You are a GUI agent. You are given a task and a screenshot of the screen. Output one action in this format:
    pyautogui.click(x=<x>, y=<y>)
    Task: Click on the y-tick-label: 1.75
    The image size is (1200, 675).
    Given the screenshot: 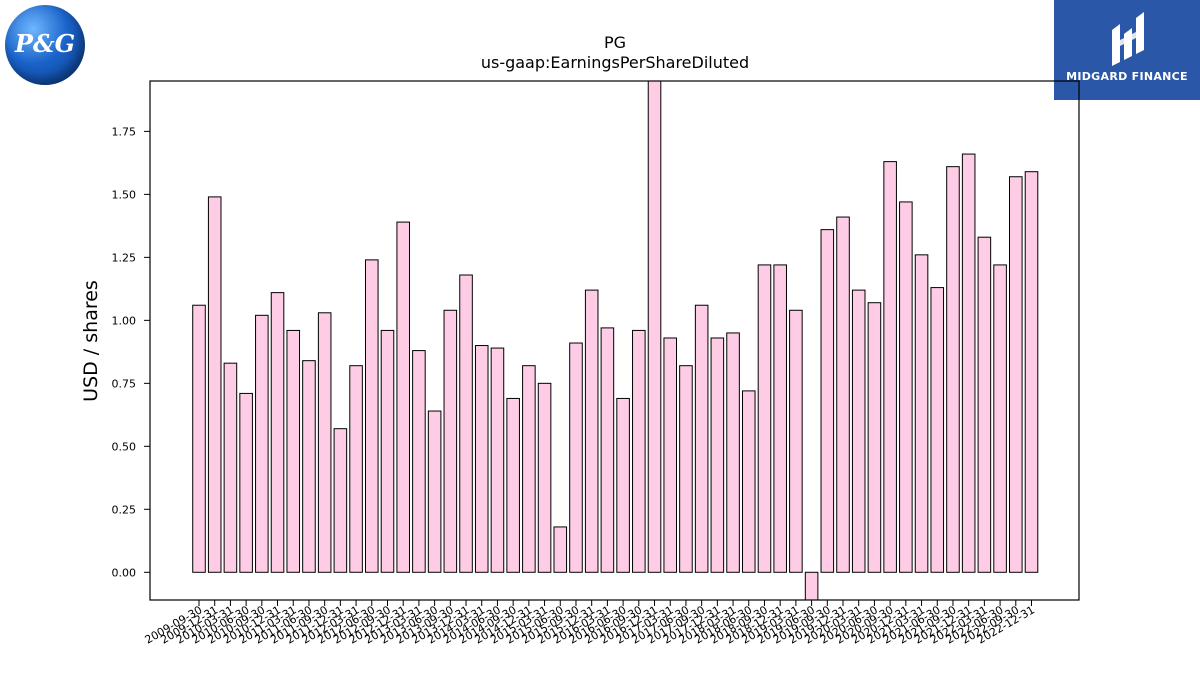 What is the action you would take?
    pyautogui.click(x=124, y=131)
    